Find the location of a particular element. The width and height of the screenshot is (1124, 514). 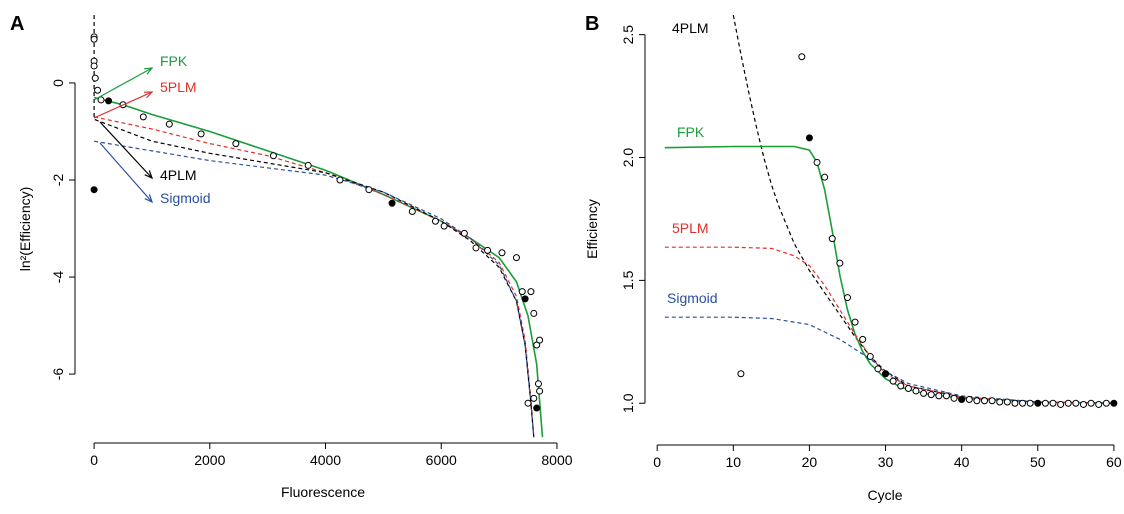

x-tick-label: 8000 is located at coordinates (556, 460).